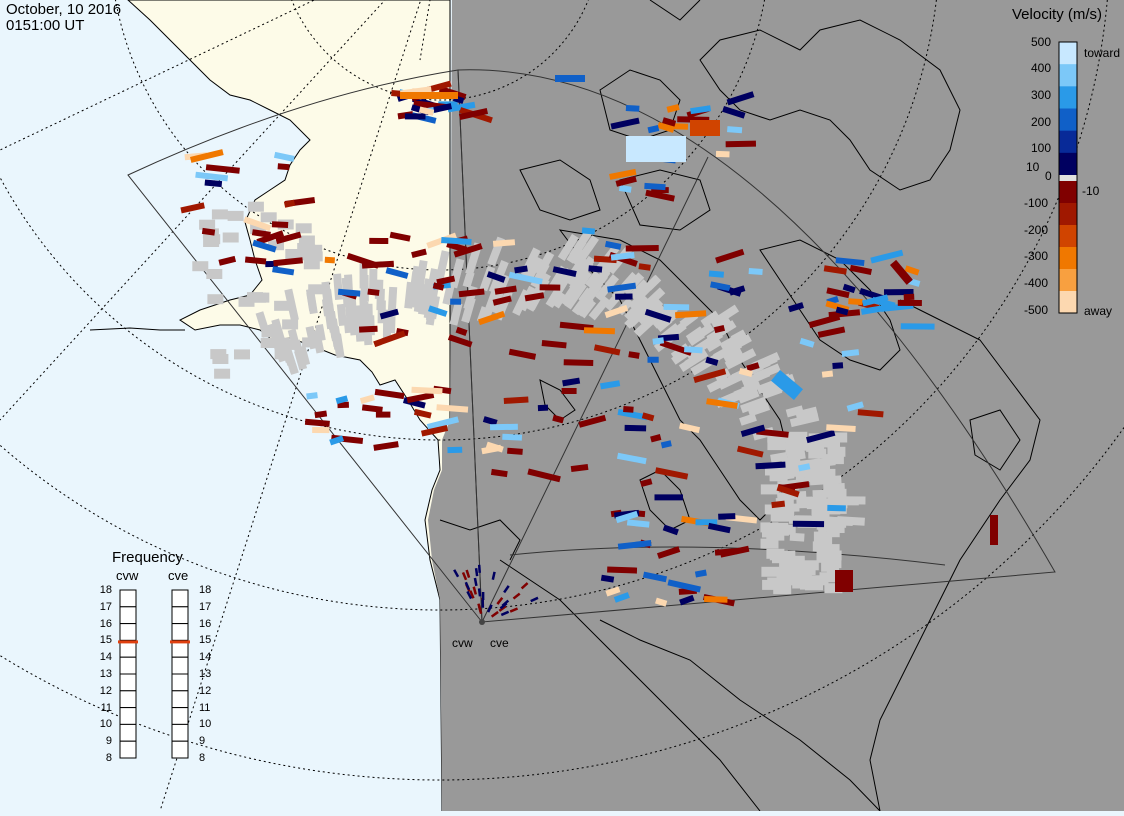 This screenshot has width=1124, height=816. Describe the element at coordinates (205, 657) in the screenshot. I see `frequency-tick-right: 14` at that location.